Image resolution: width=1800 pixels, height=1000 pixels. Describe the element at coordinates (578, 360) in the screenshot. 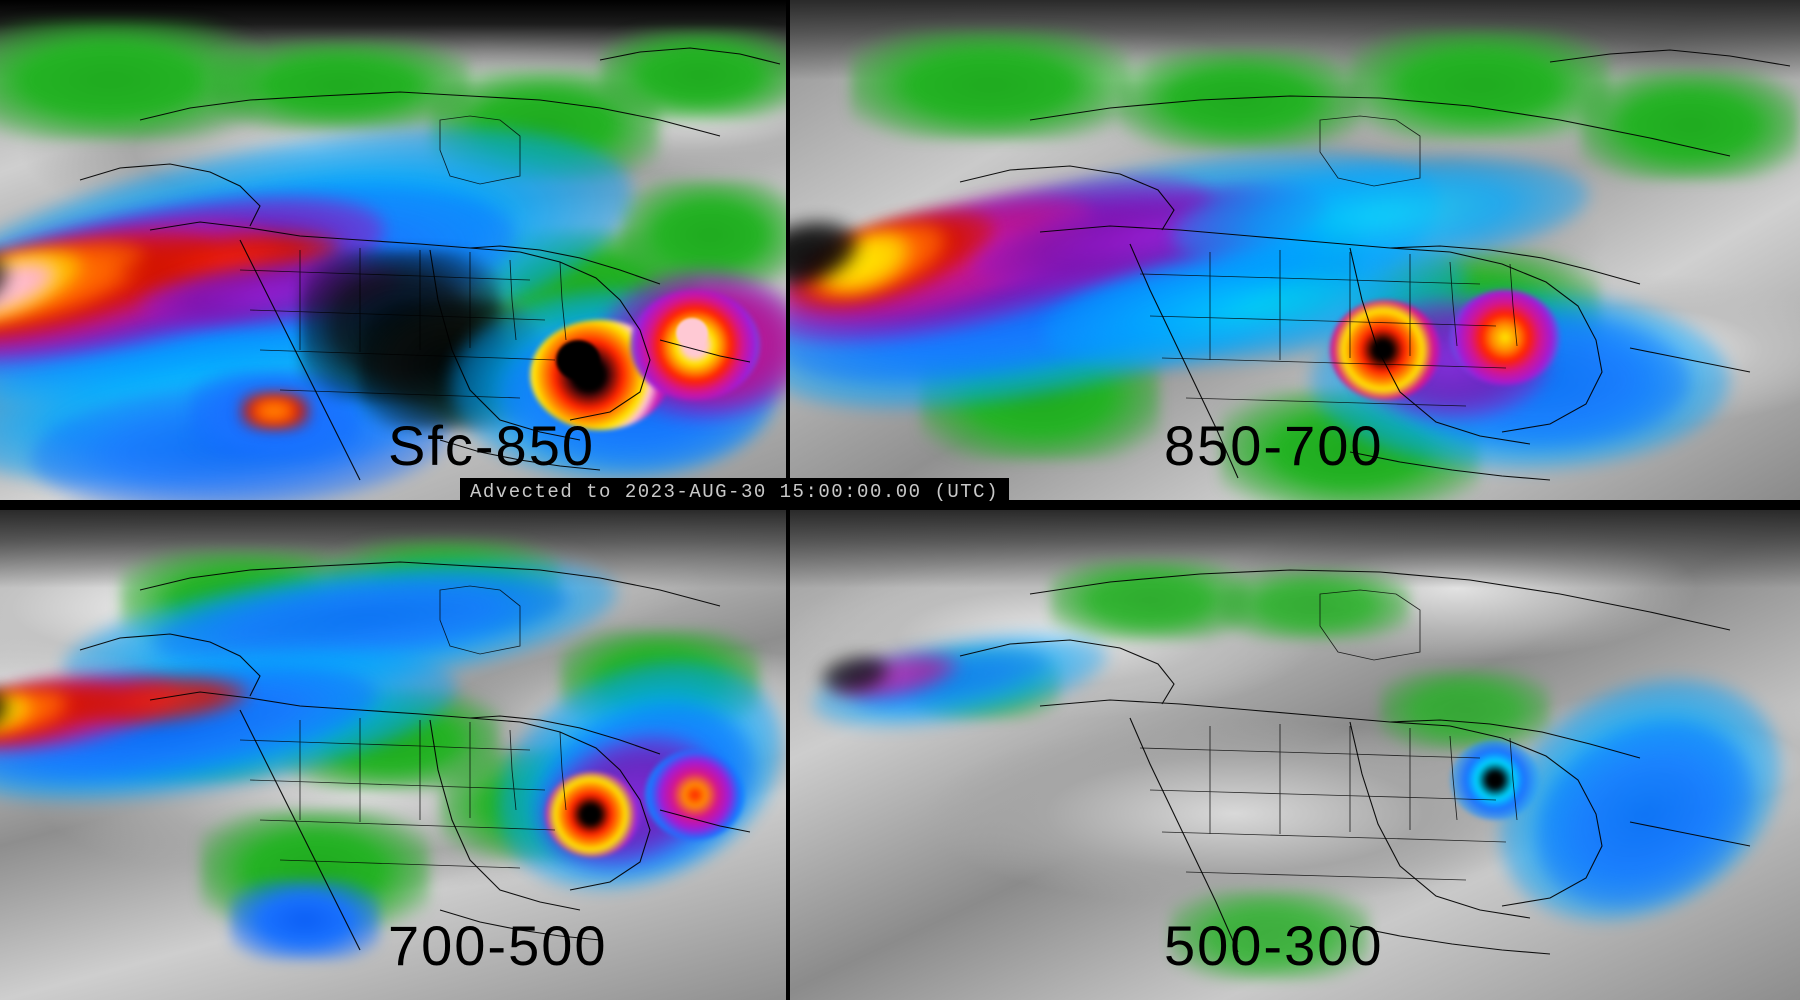

I see `cyclone-eye-florida` at that location.